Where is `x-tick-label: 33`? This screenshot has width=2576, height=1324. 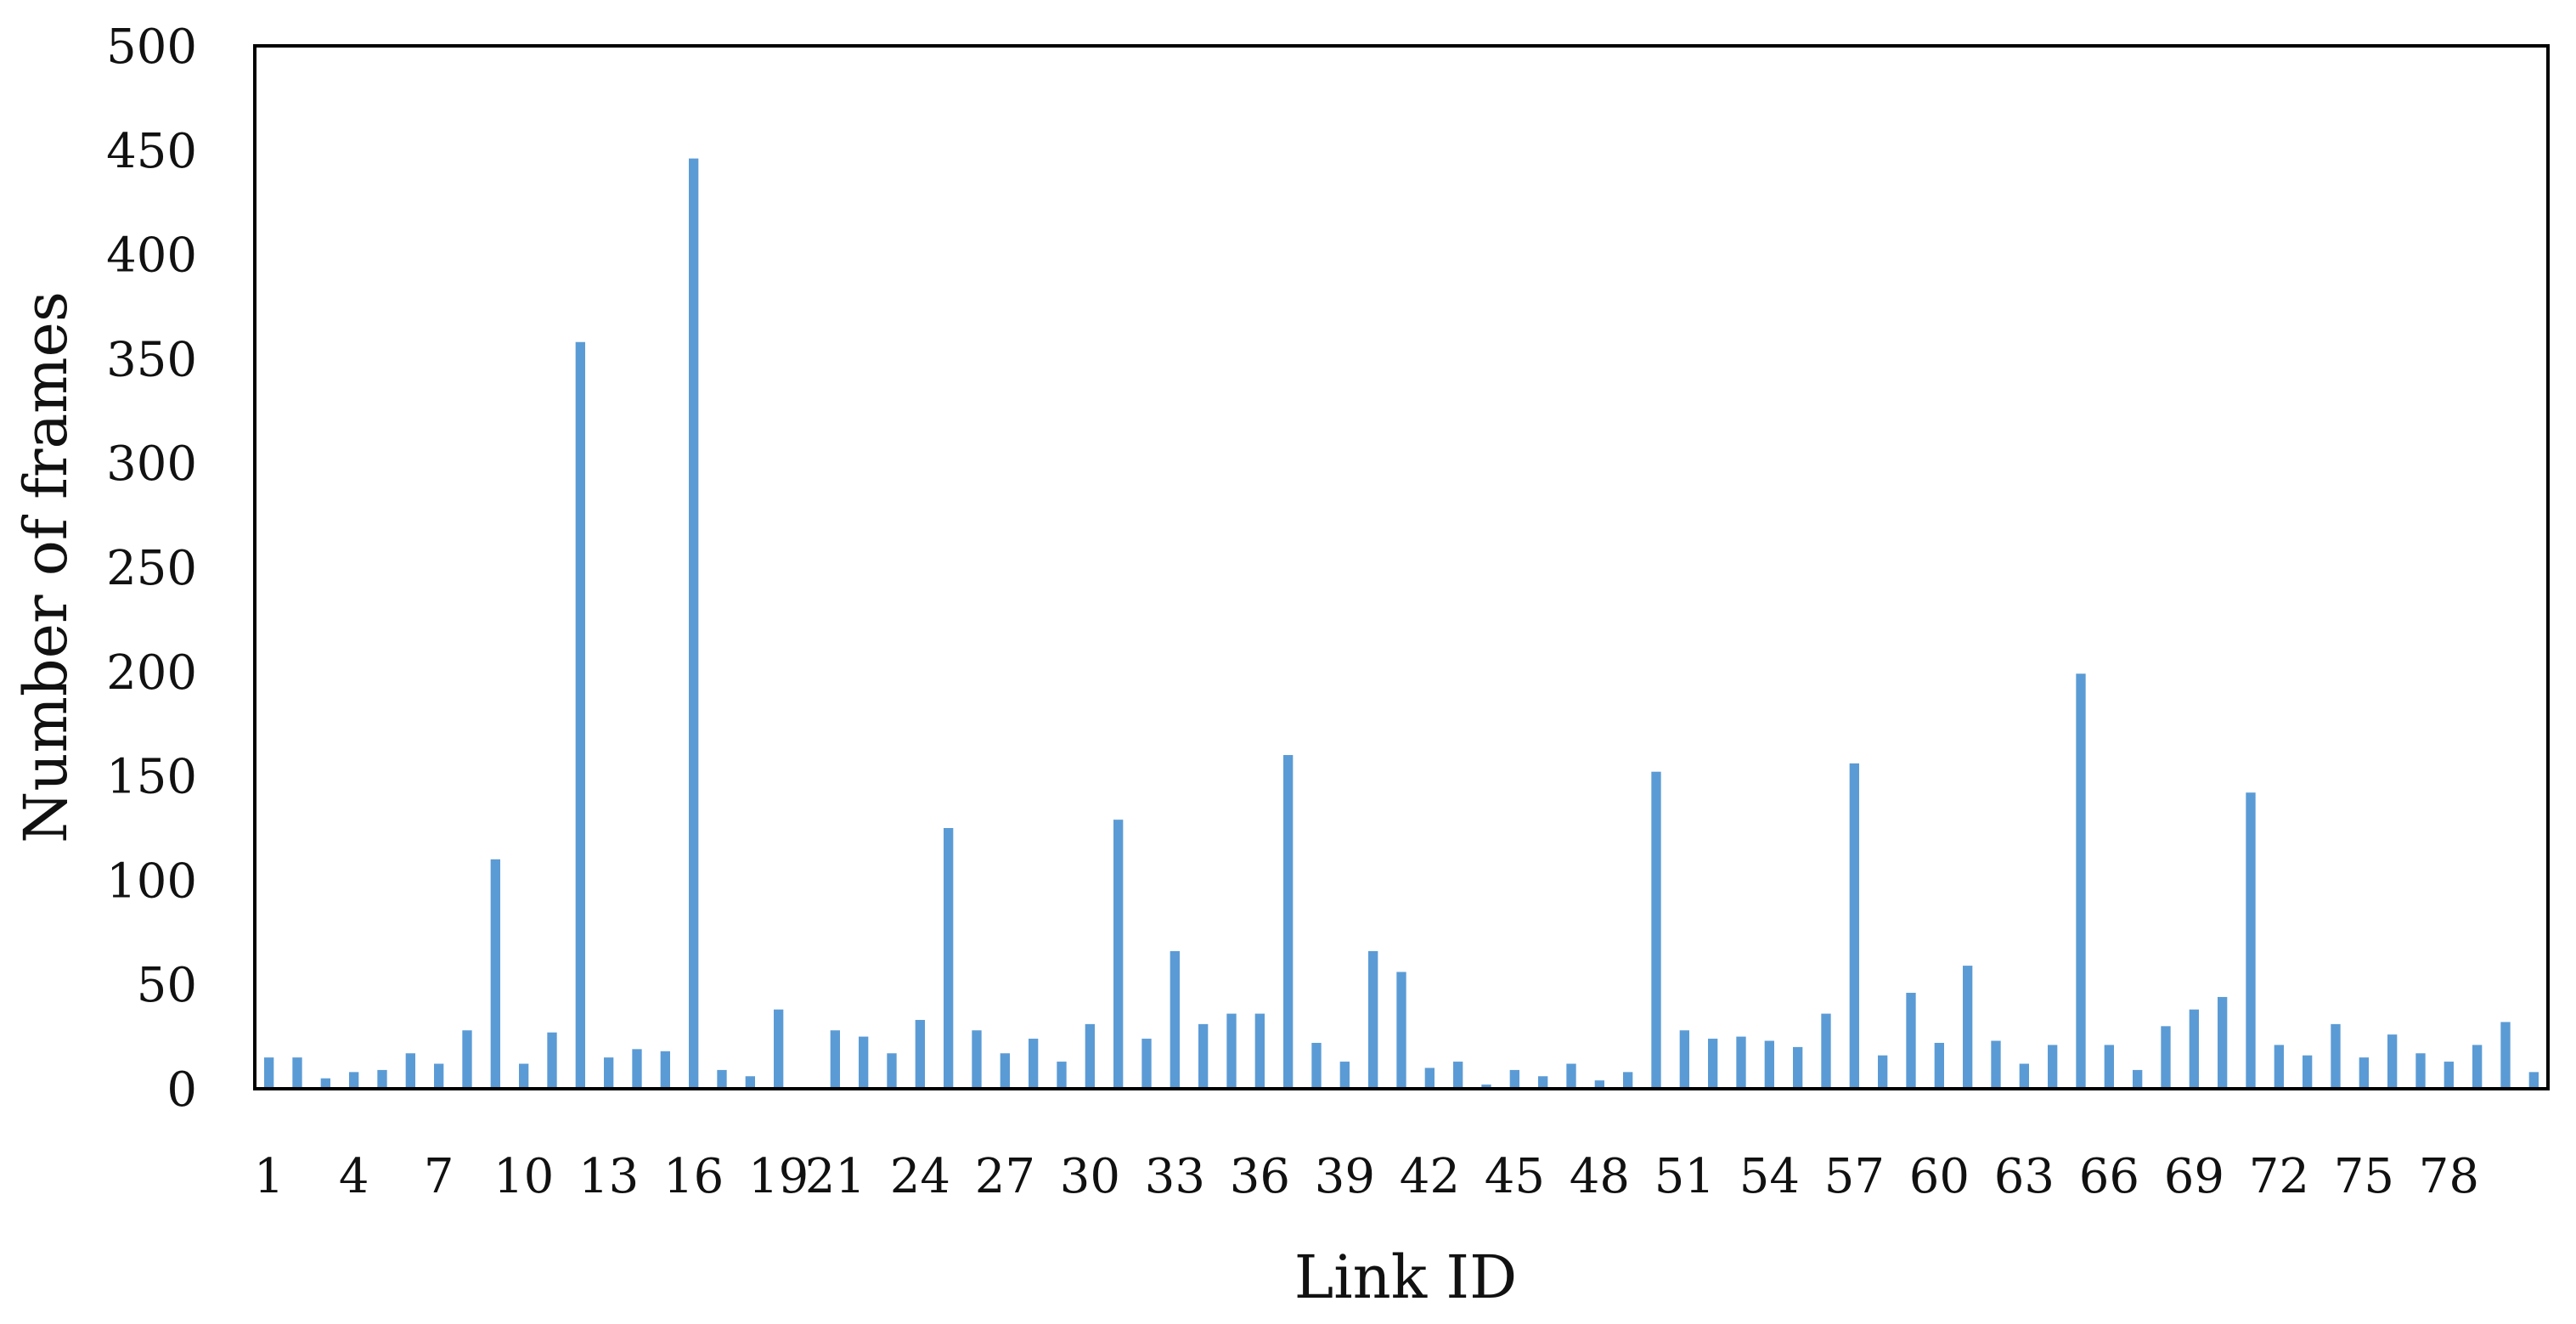
x-tick-label: 33 is located at coordinates (1175, 1176).